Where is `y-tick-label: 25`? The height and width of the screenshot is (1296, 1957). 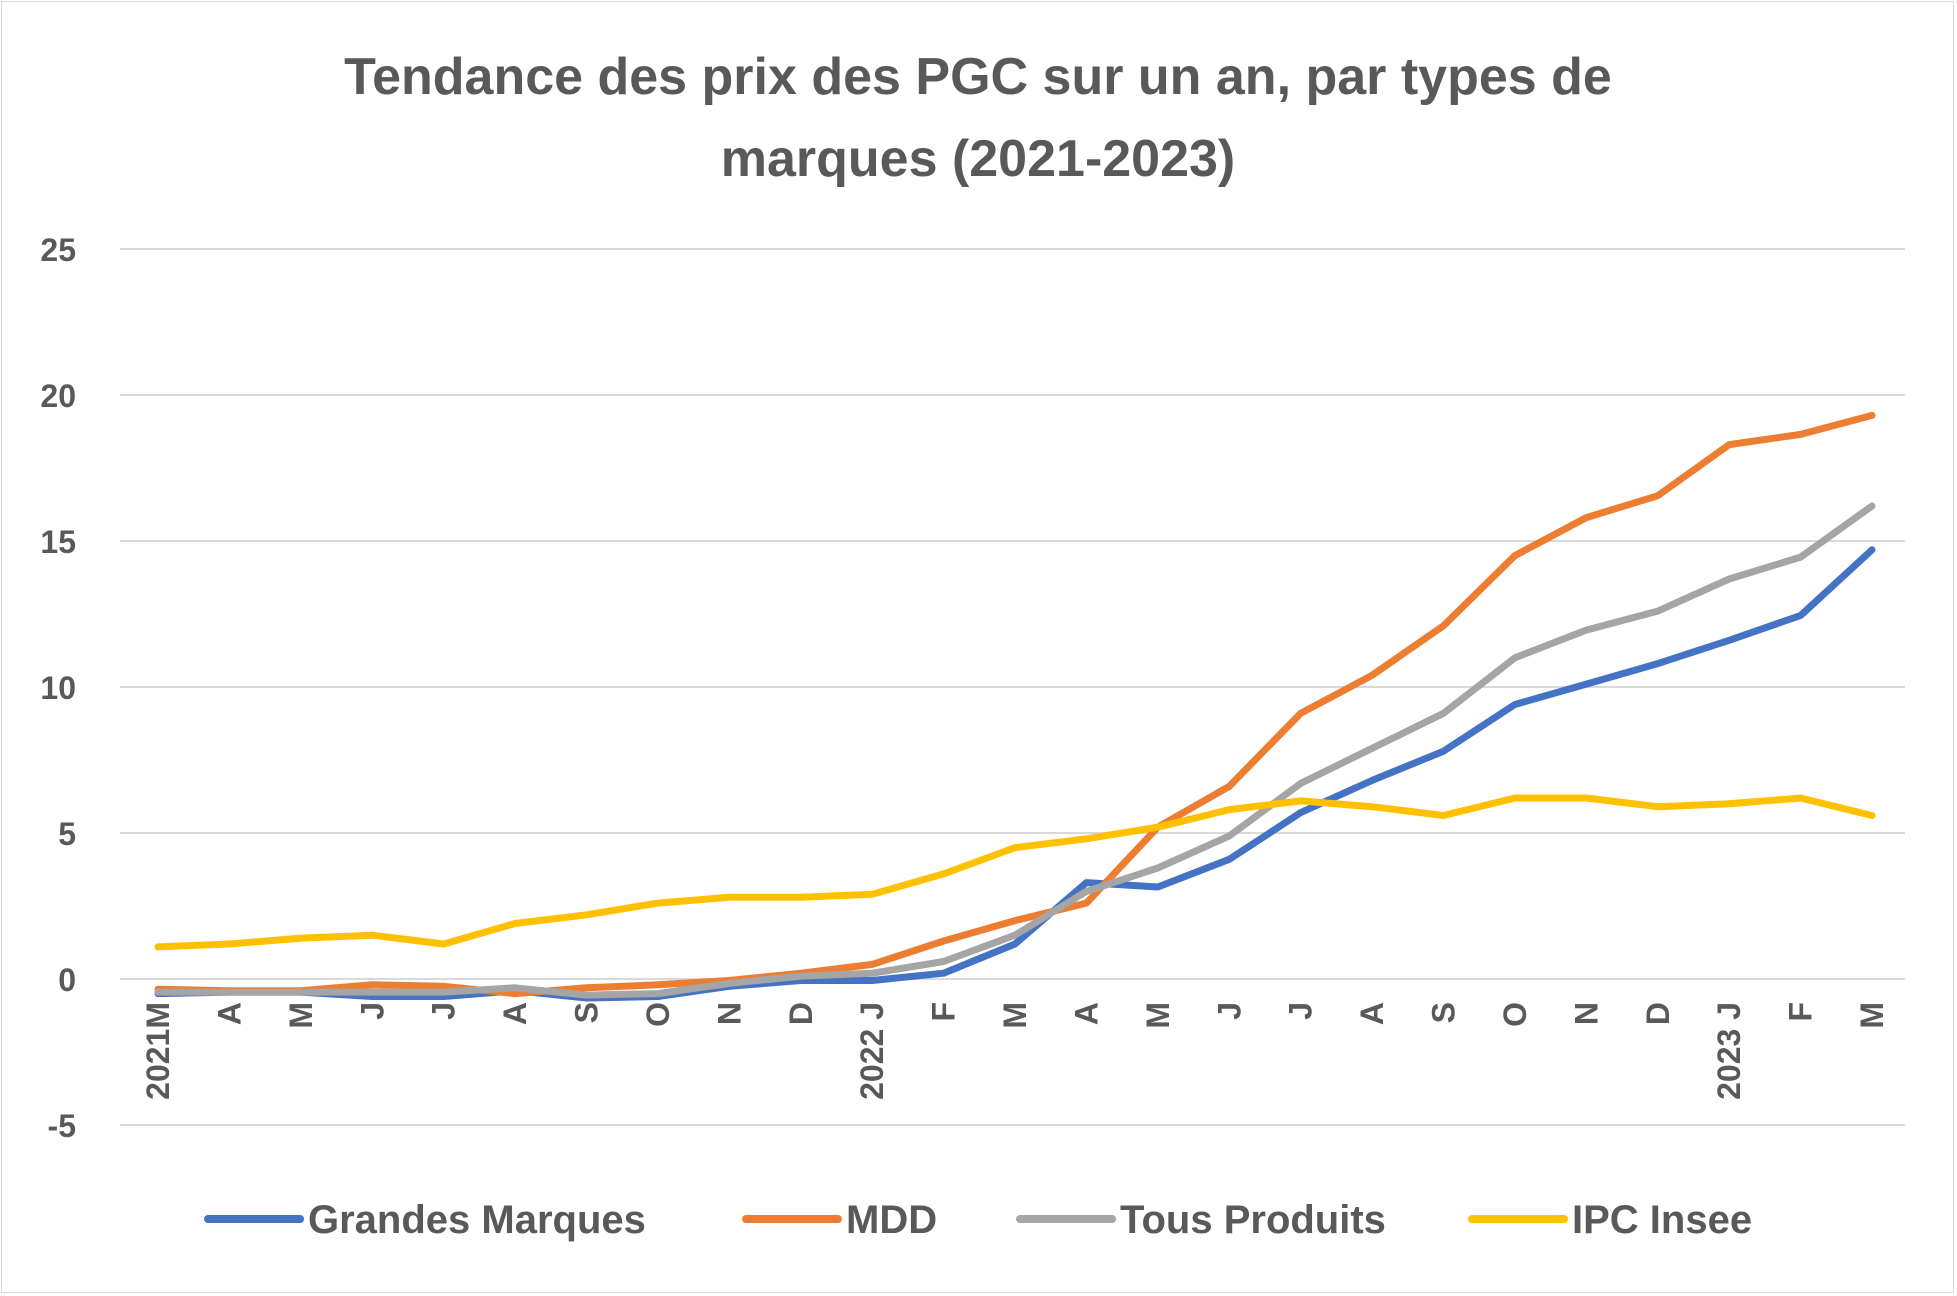 y-tick-label: 25 is located at coordinates (58, 250).